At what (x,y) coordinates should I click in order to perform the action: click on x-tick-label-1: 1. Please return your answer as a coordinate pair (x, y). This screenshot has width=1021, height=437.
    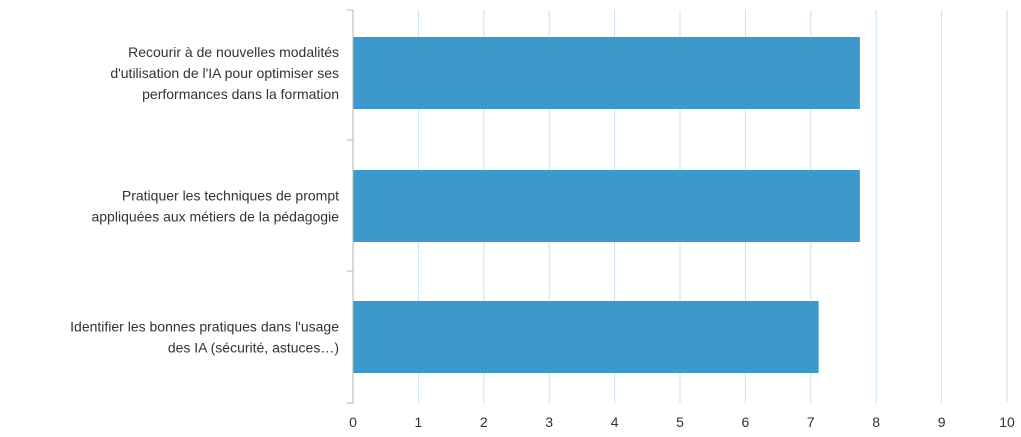
    Looking at the image, I should click on (419, 422).